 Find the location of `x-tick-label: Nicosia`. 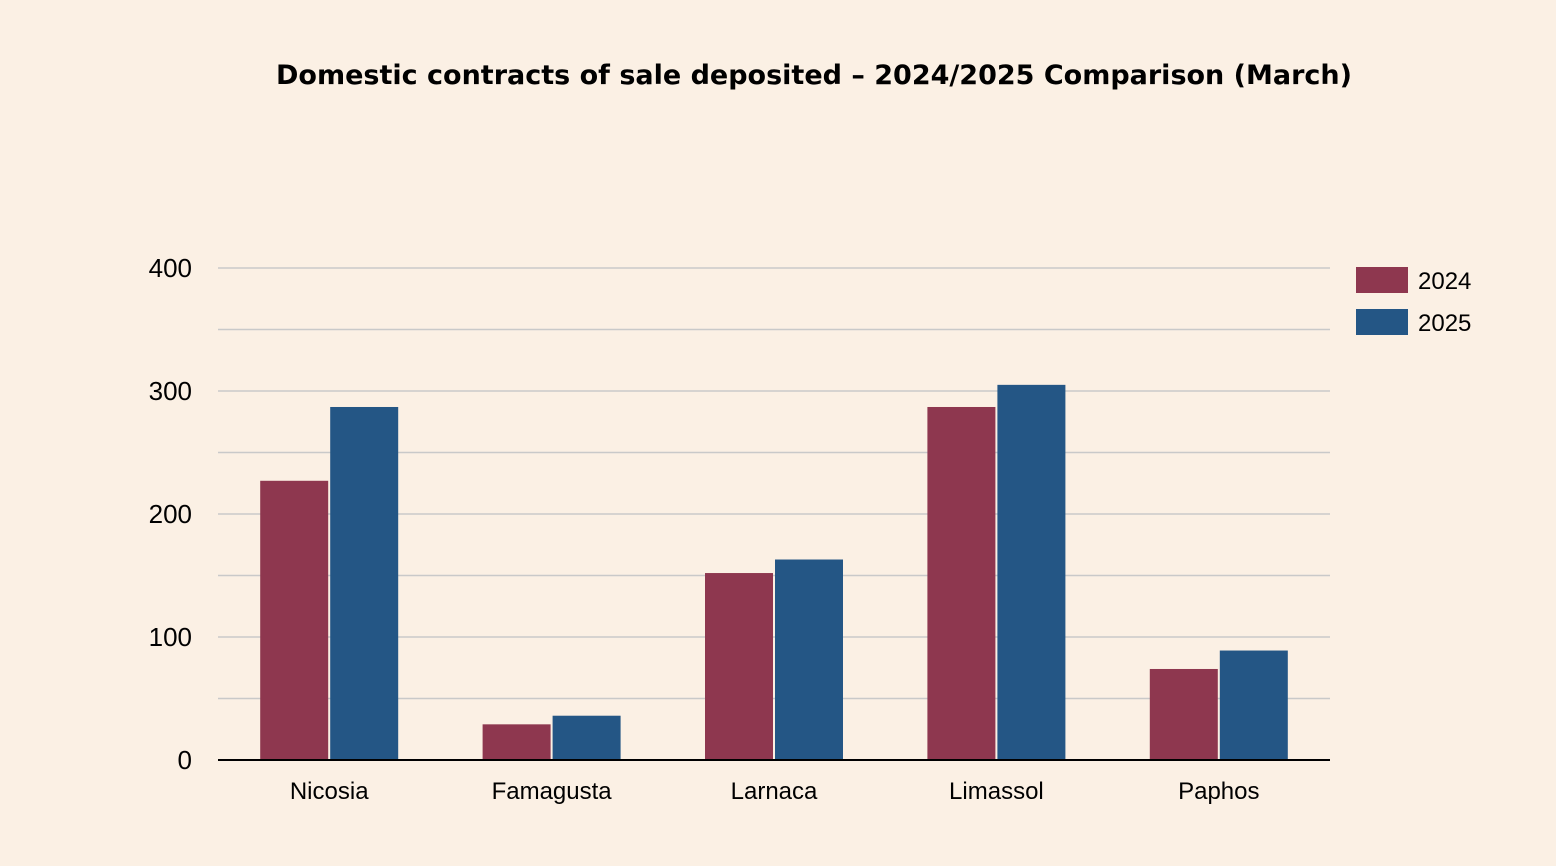

x-tick-label: Nicosia is located at coordinates (329, 791).